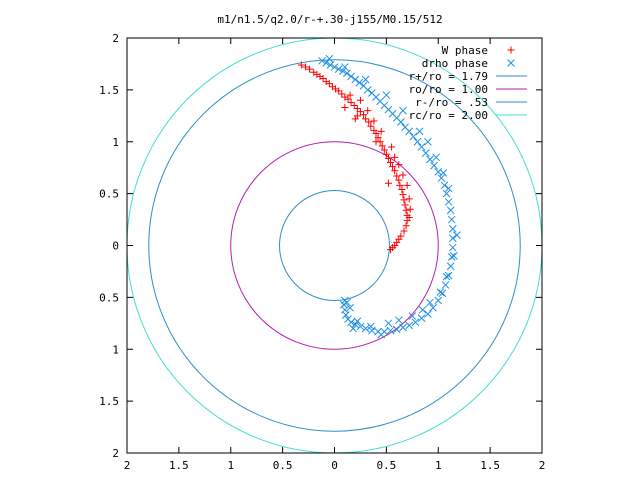  I want to click on legend-marker, so click(511, 50).